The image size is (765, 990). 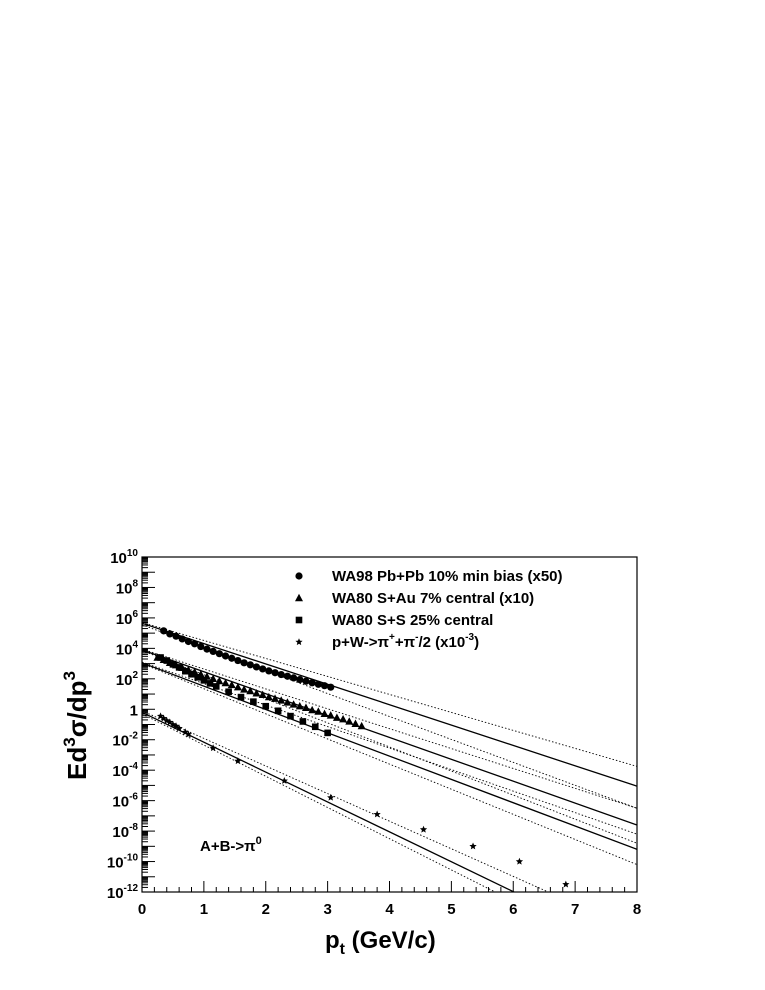 What do you see at coordinates (231, 845) in the screenshot?
I see `reaction-annotation: A+B->π0` at bounding box center [231, 845].